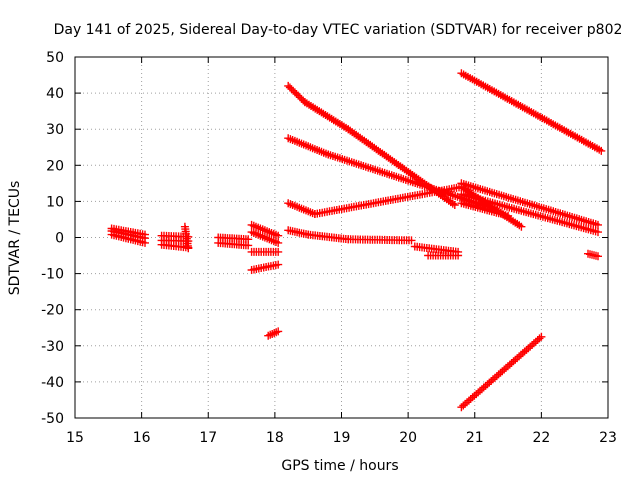 The image size is (640, 480). What do you see at coordinates (55, 58) in the screenshot?
I see `y-tick-label: 50` at bounding box center [55, 58].